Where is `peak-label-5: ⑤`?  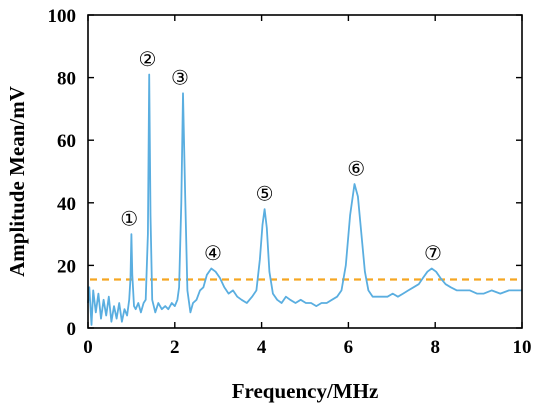 peak-label-5: ⑤ is located at coordinates (265, 193).